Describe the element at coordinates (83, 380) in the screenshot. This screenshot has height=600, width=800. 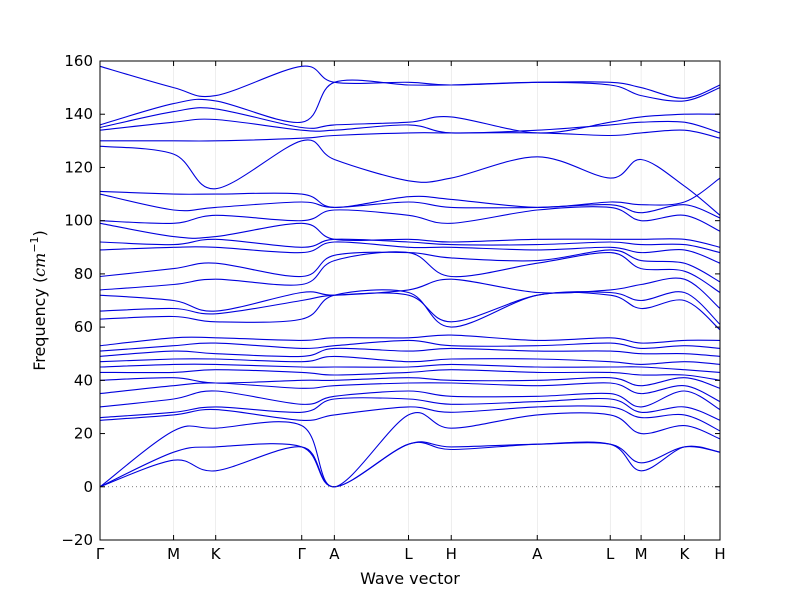
I see `y-tick-label: 40` at that location.